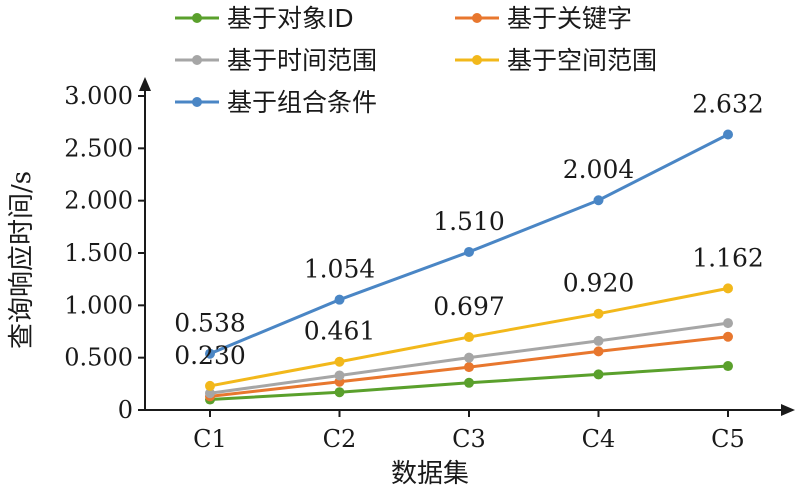  What do you see at coordinates (145, 84) in the screenshot?
I see `y-axis-arrow` at bounding box center [145, 84].